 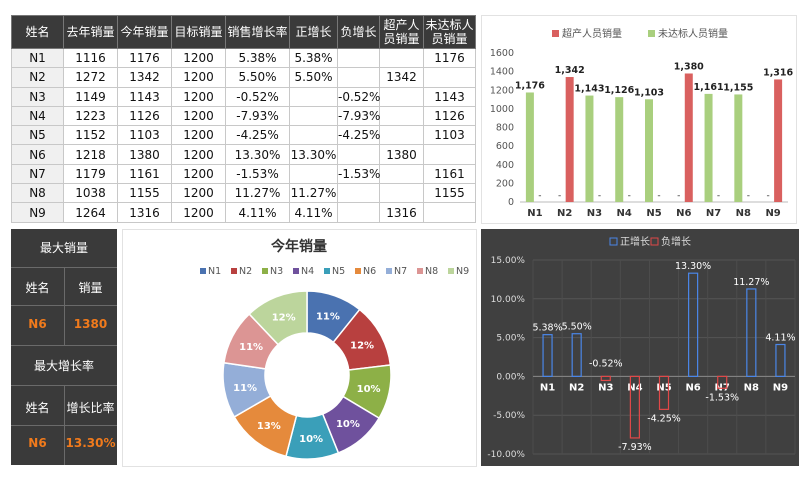 What do you see at coordinates (278, 318) in the screenshot?
I see `donut-slice-n9` at bounding box center [278, 318].